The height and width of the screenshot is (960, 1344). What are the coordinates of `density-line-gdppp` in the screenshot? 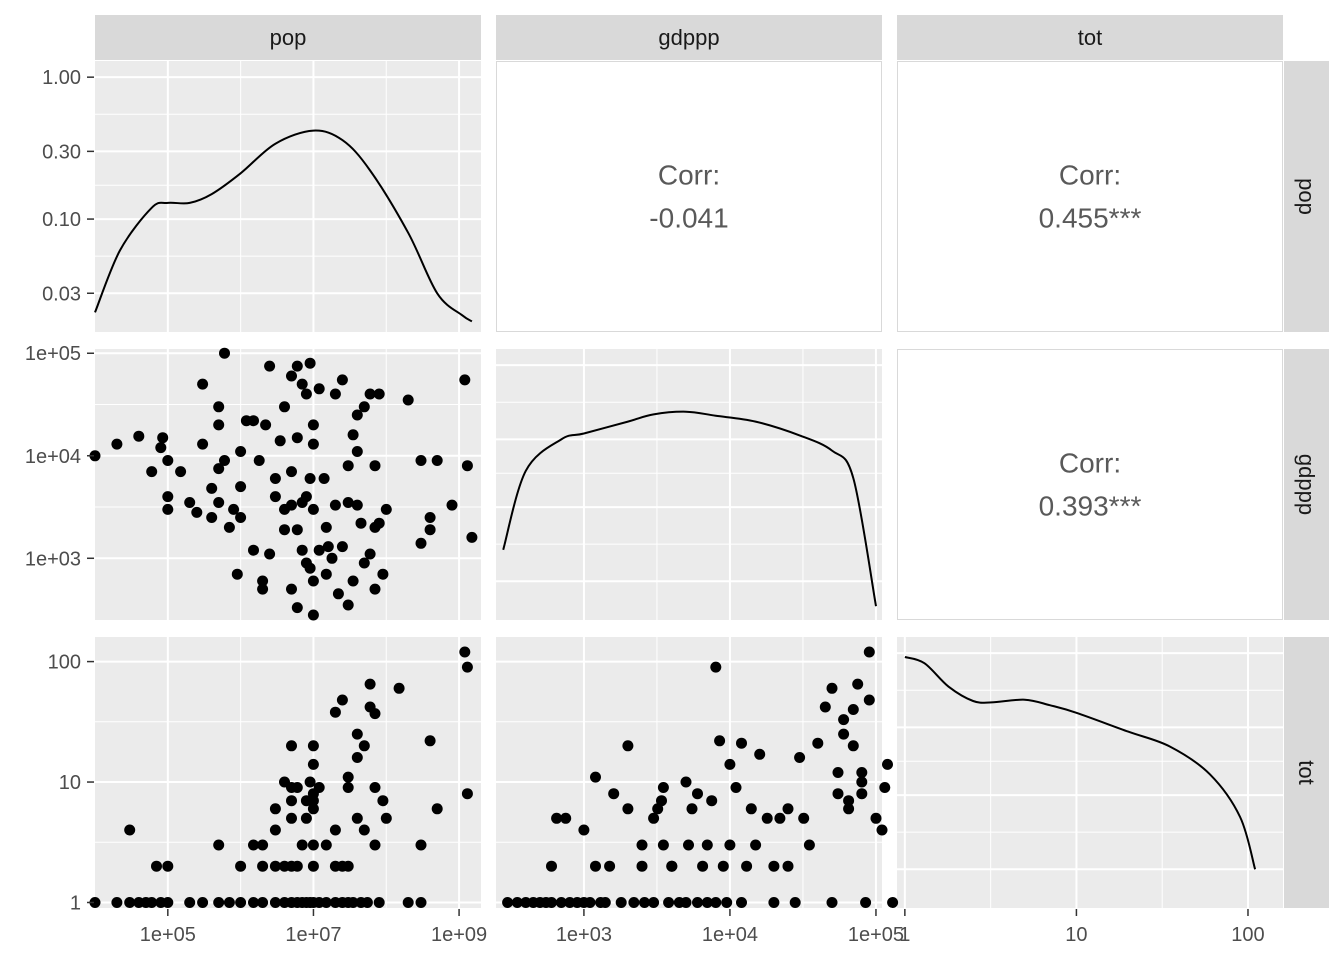 It's located at (689, 508).